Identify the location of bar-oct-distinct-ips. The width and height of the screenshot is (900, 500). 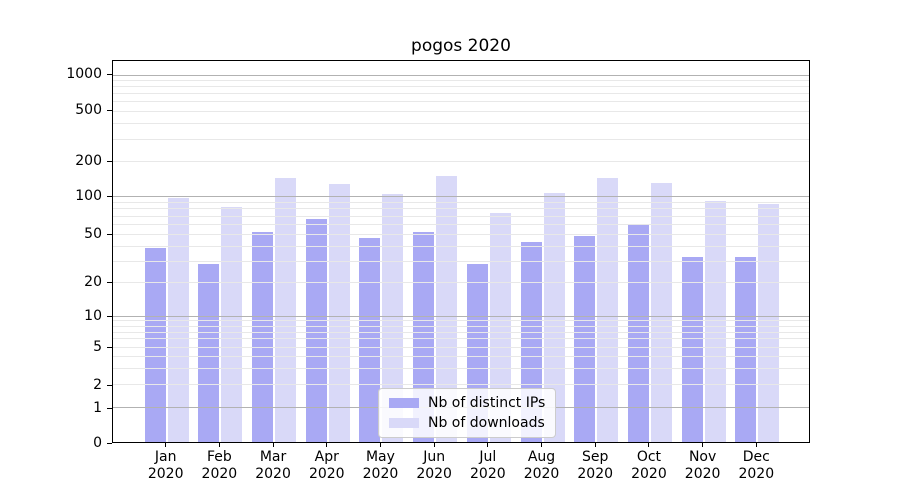
(638, 333).